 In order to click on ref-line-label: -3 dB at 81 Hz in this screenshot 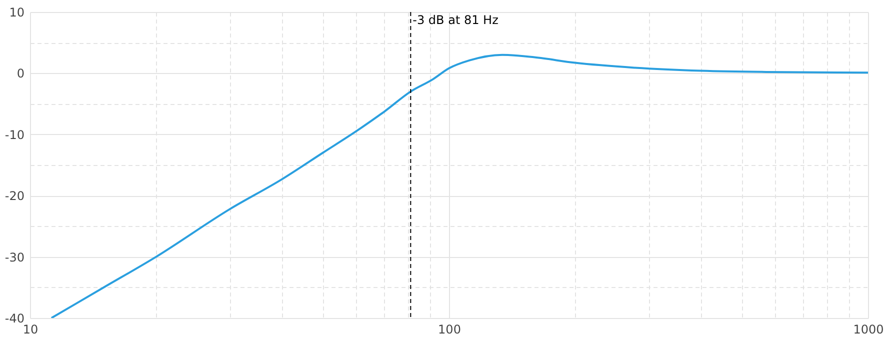, I will do `click(455, 20)`.